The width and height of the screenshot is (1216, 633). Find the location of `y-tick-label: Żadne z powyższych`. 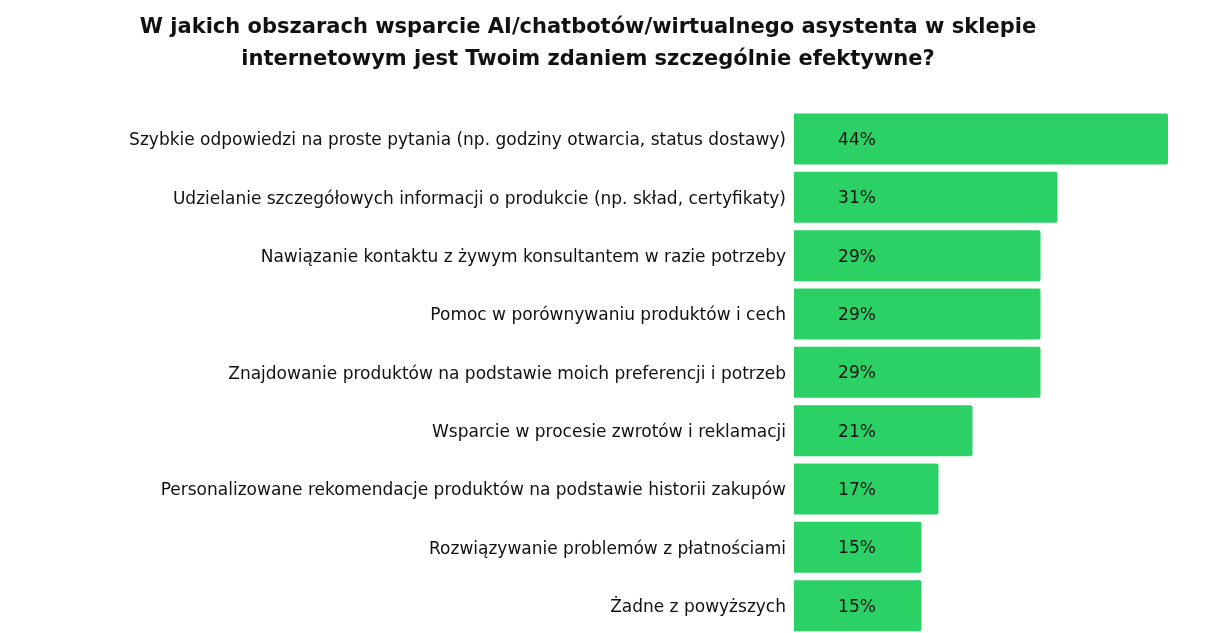

y-tick-label: Żadne z powyższych is located at coordinates (698, 605).